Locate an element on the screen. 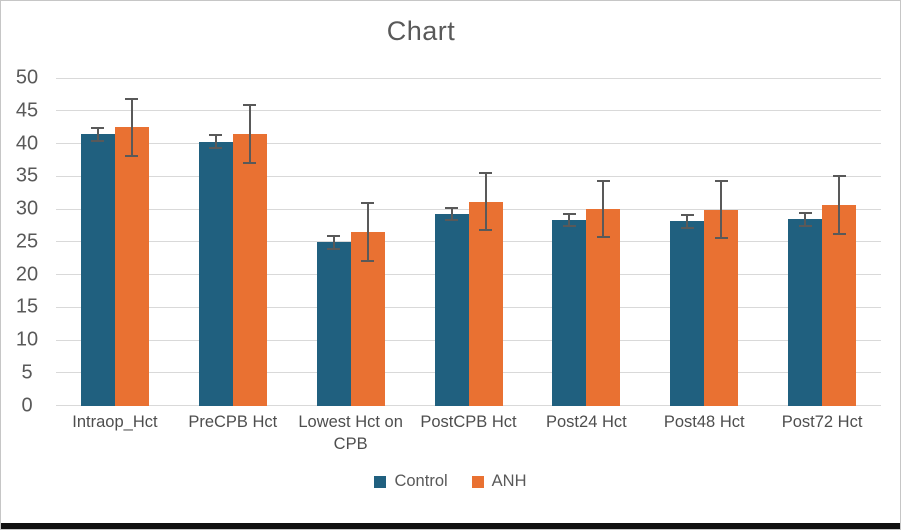  x-category-label-2: Lowest Hct on CPB is located at coordinates (350, 433).